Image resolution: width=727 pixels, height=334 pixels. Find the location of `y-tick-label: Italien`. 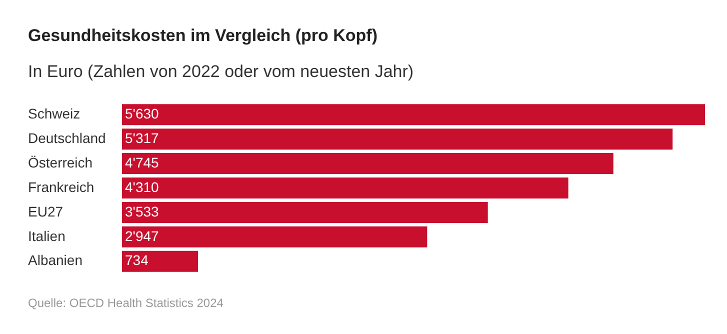

y-tick-label: Italien is located at coordinates (47, 236).